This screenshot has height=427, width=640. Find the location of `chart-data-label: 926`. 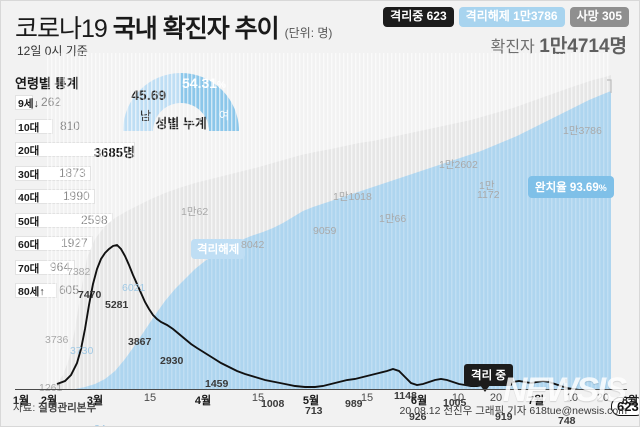

chart-data-label: 926 is located at coordinates (418, 417).